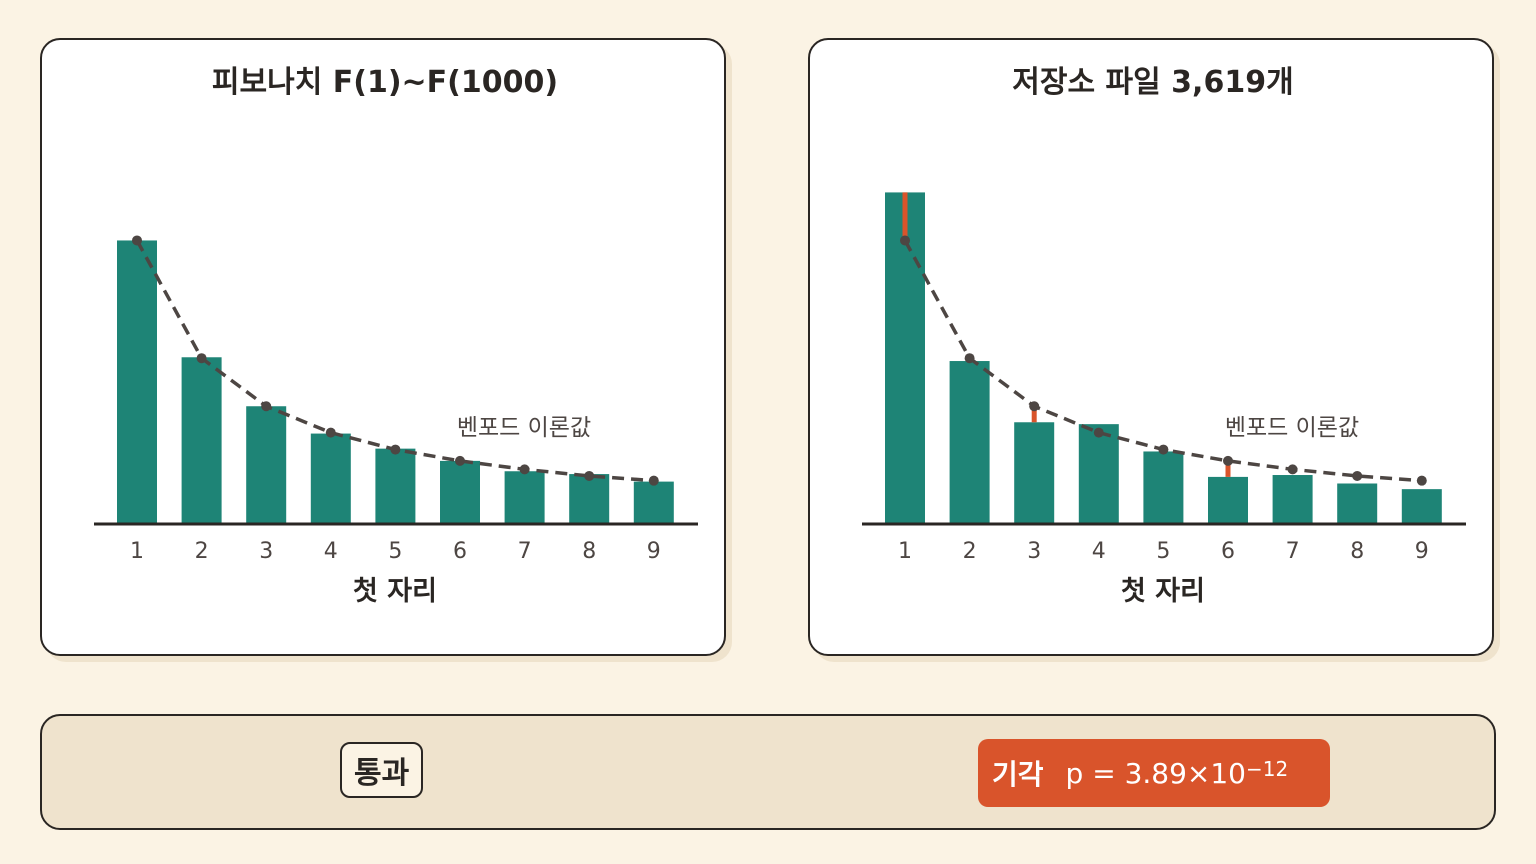  What do you see at coordinates (1267, 769) in the screenshot?
I see `p-value-exponent: −12` at bounding box center [1267, 769].